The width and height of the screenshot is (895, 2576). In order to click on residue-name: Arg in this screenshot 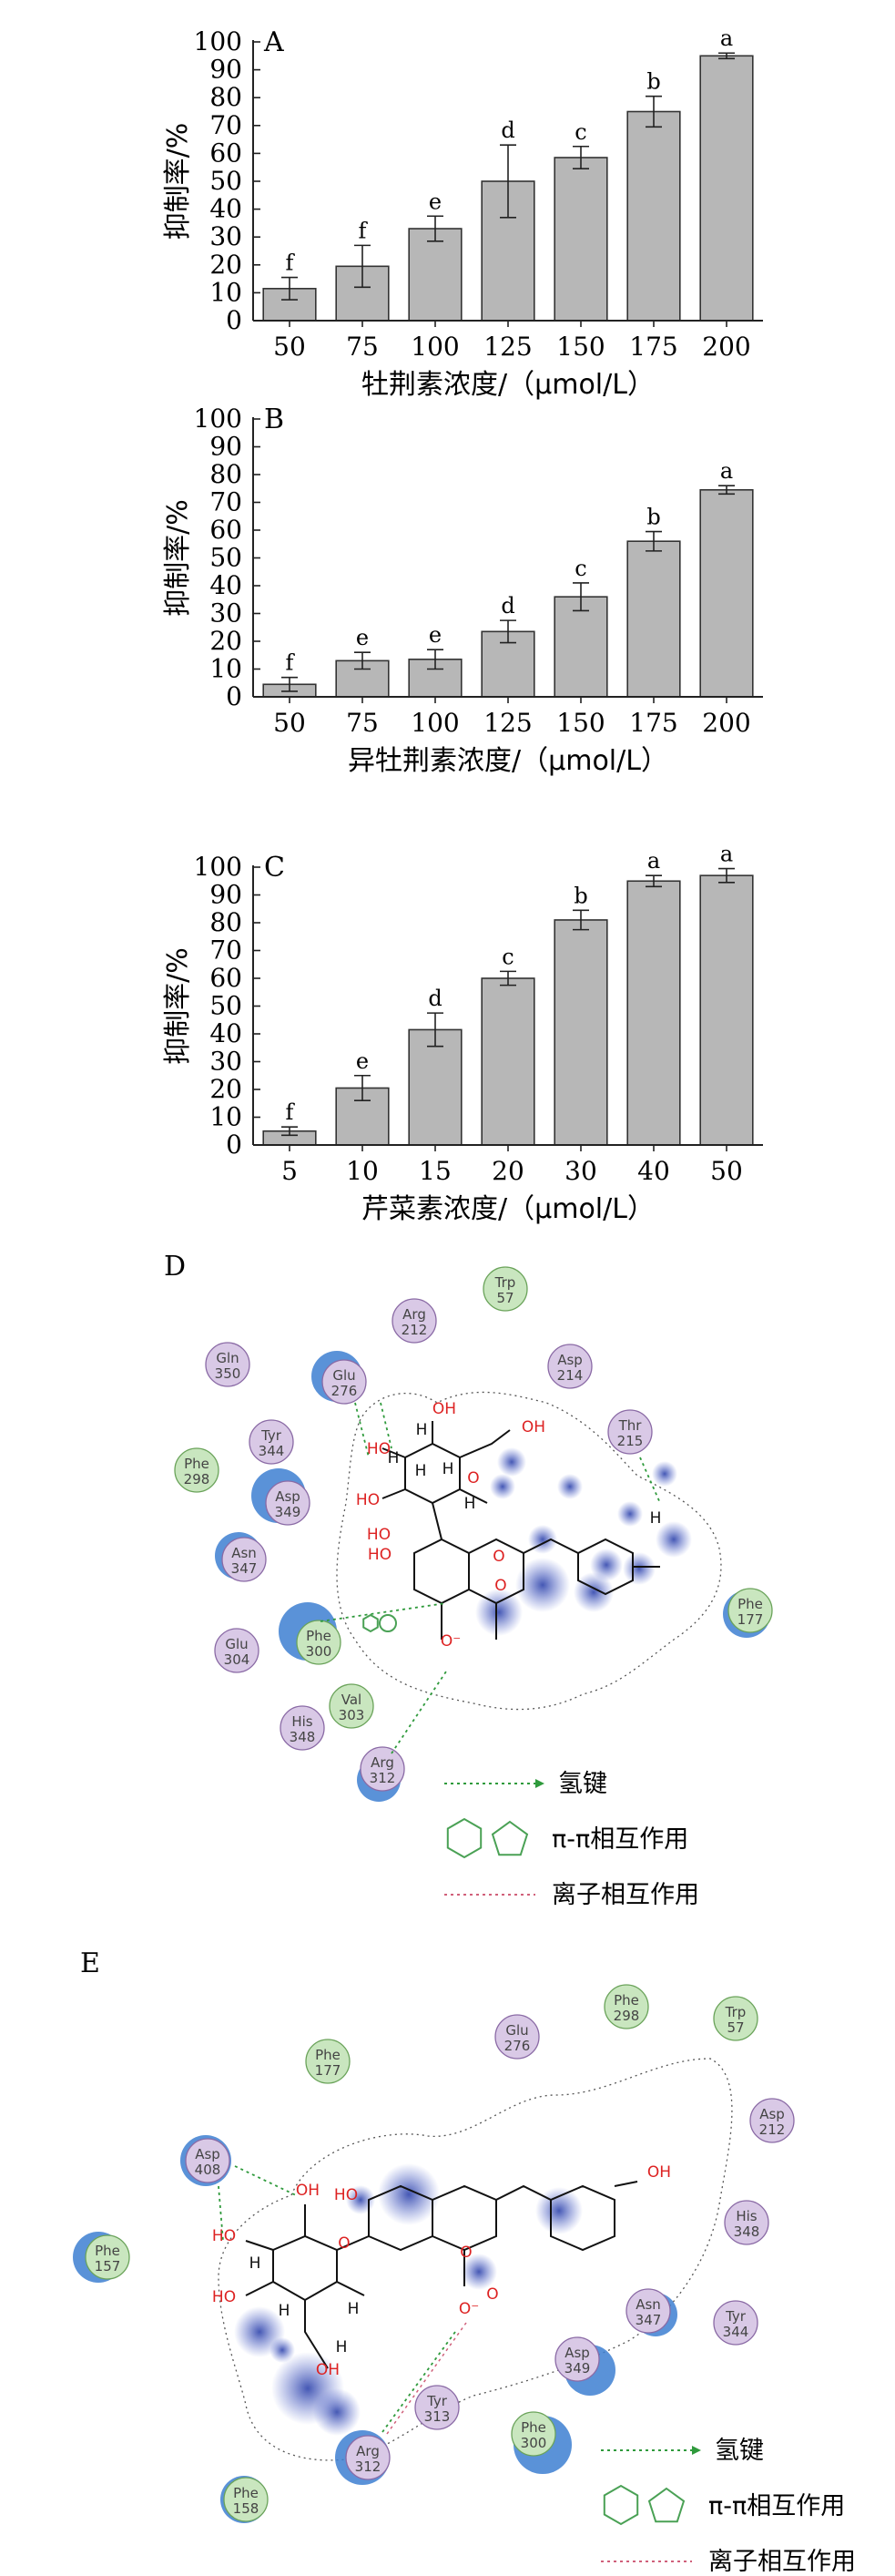, I will do `click(414, 1314)`.